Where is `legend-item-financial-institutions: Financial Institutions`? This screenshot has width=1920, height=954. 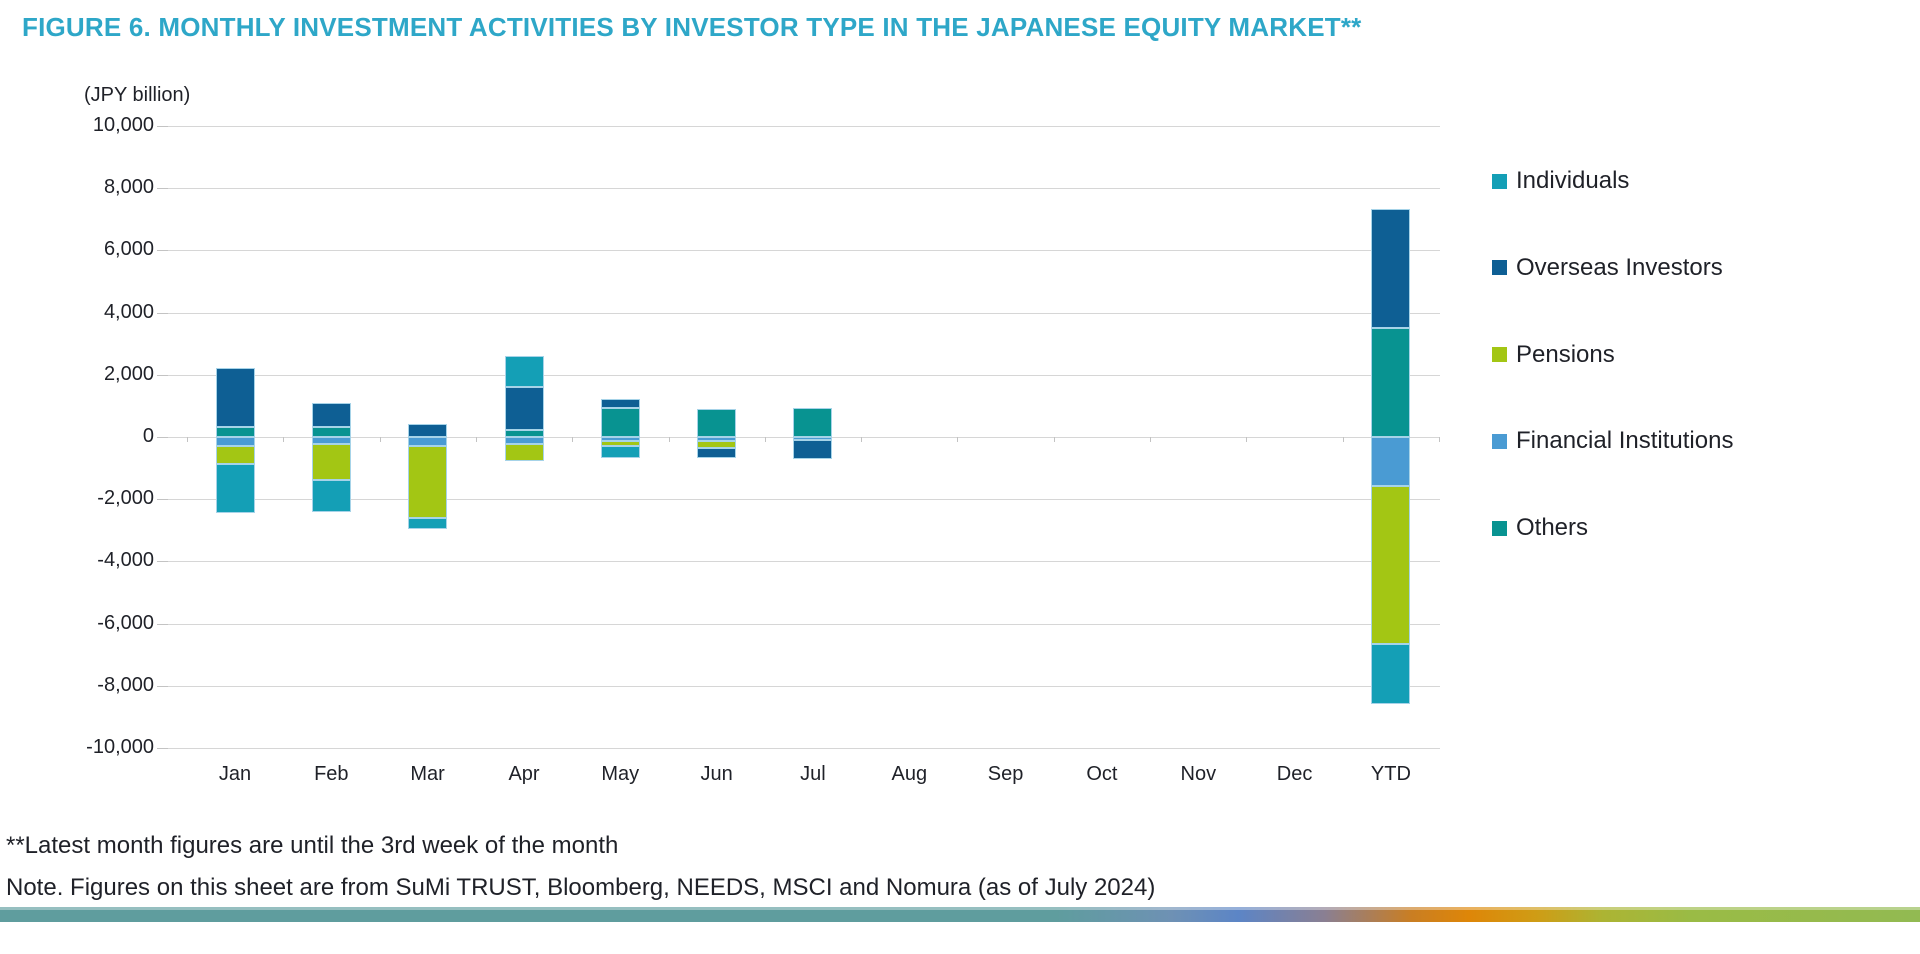 legend-item-financial-institutions: Financial Institutions is located at coordinates (1612, 441).